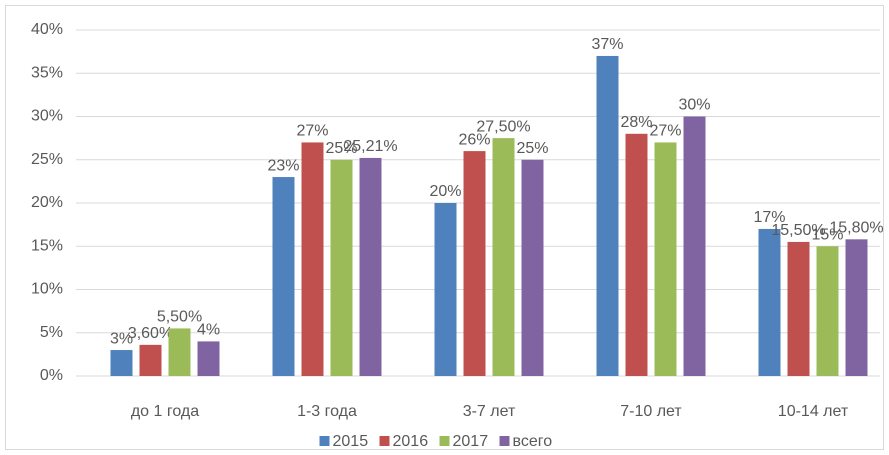 This screenshot has width=889, height=455. What do you see at coordinates (47, 159) in the screenshot?
I see `y-tick-label: 25%` at bounding box center [47, 159].